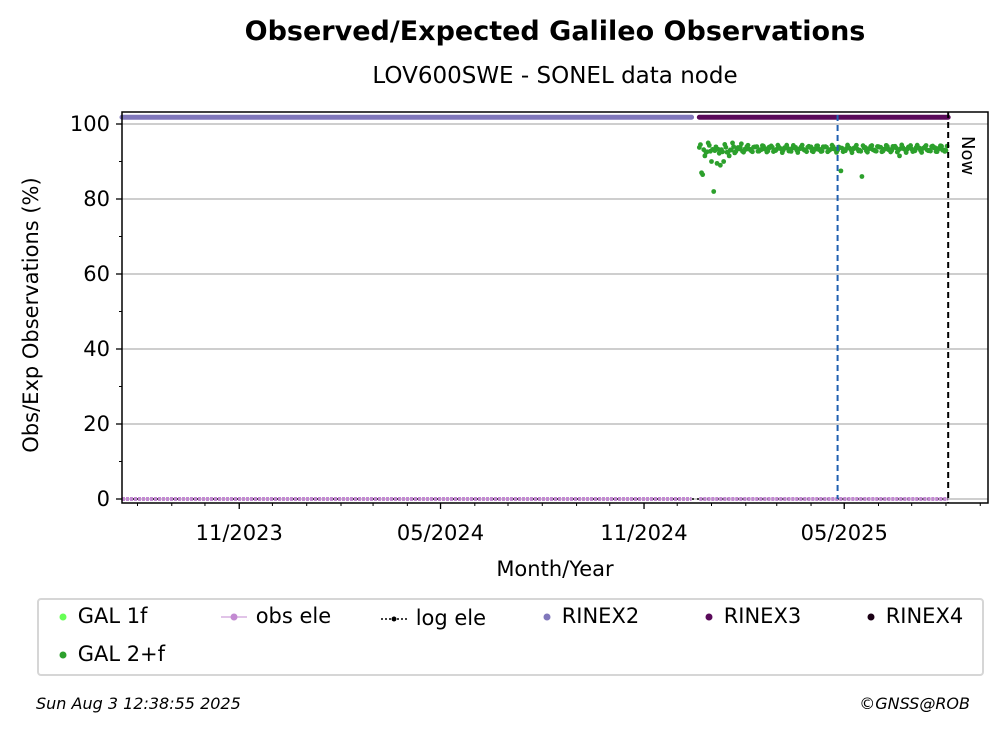 Image resolution: width=1008 pixels, height=734 pixels. I want to click on legend-label: RINEX3, so click(762, 616).